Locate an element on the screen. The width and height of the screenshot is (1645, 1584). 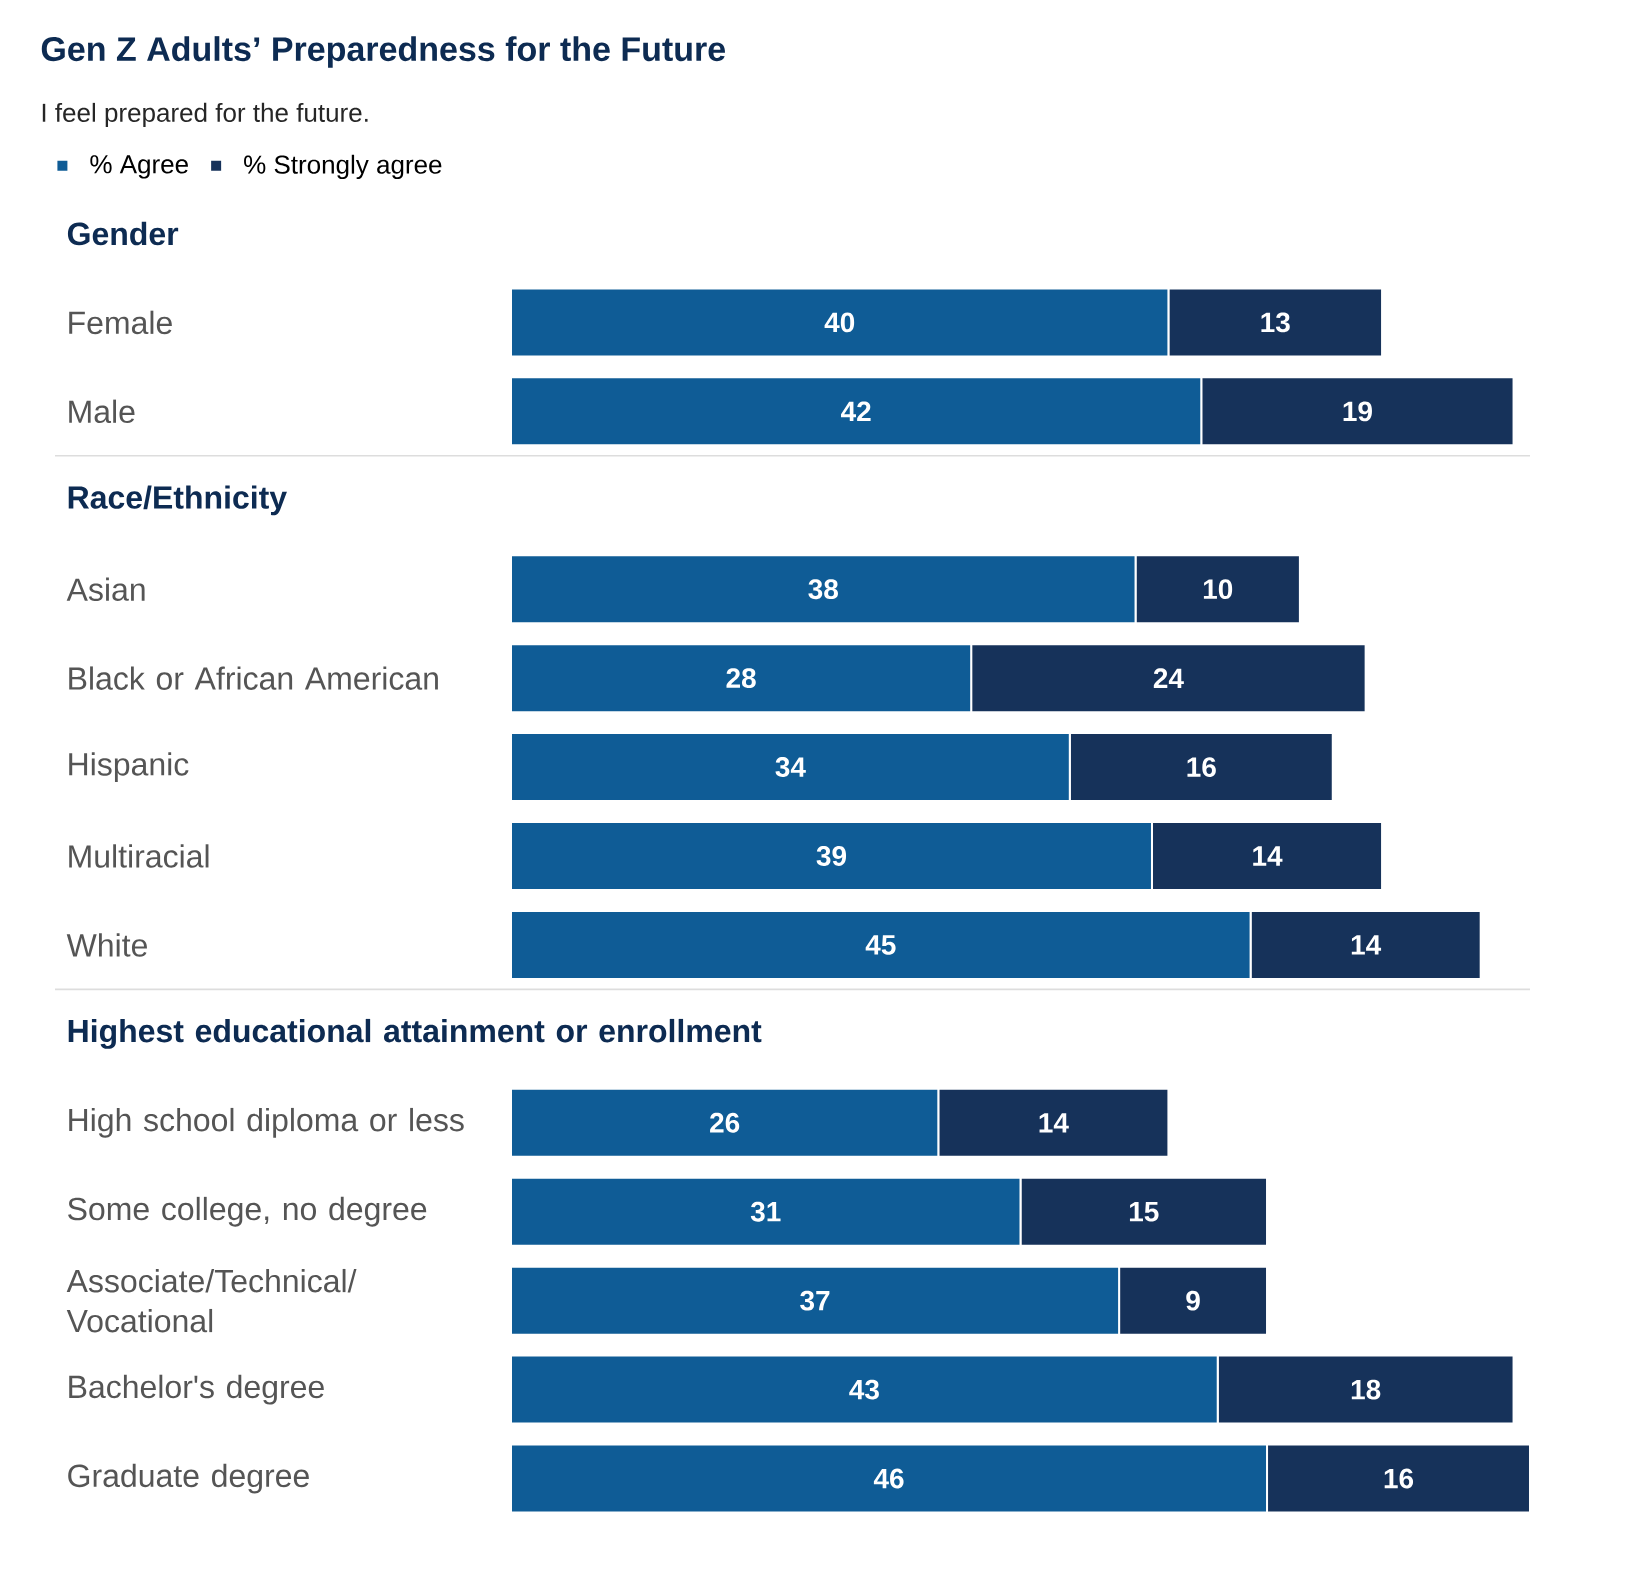
data-label: 40 is located at coordinates (839, 322).